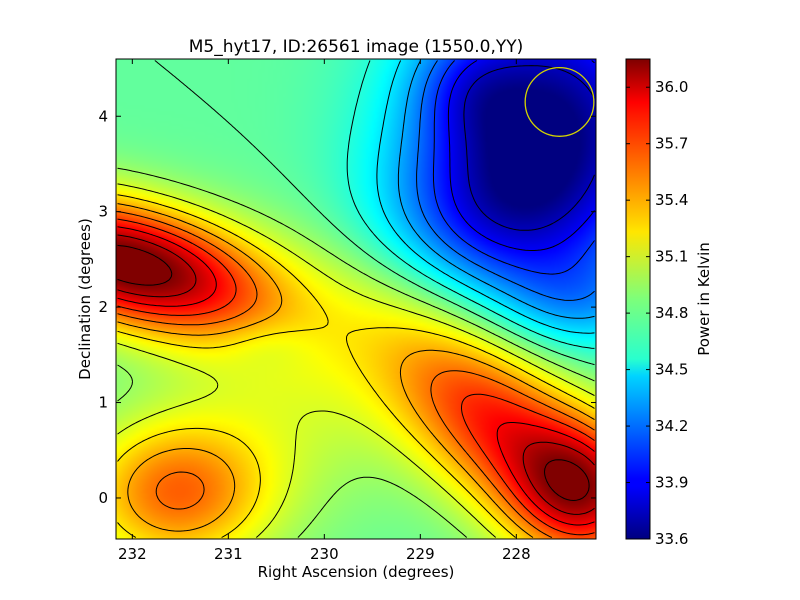  I want to click on y-tick-label: 2, so click(103, 307).